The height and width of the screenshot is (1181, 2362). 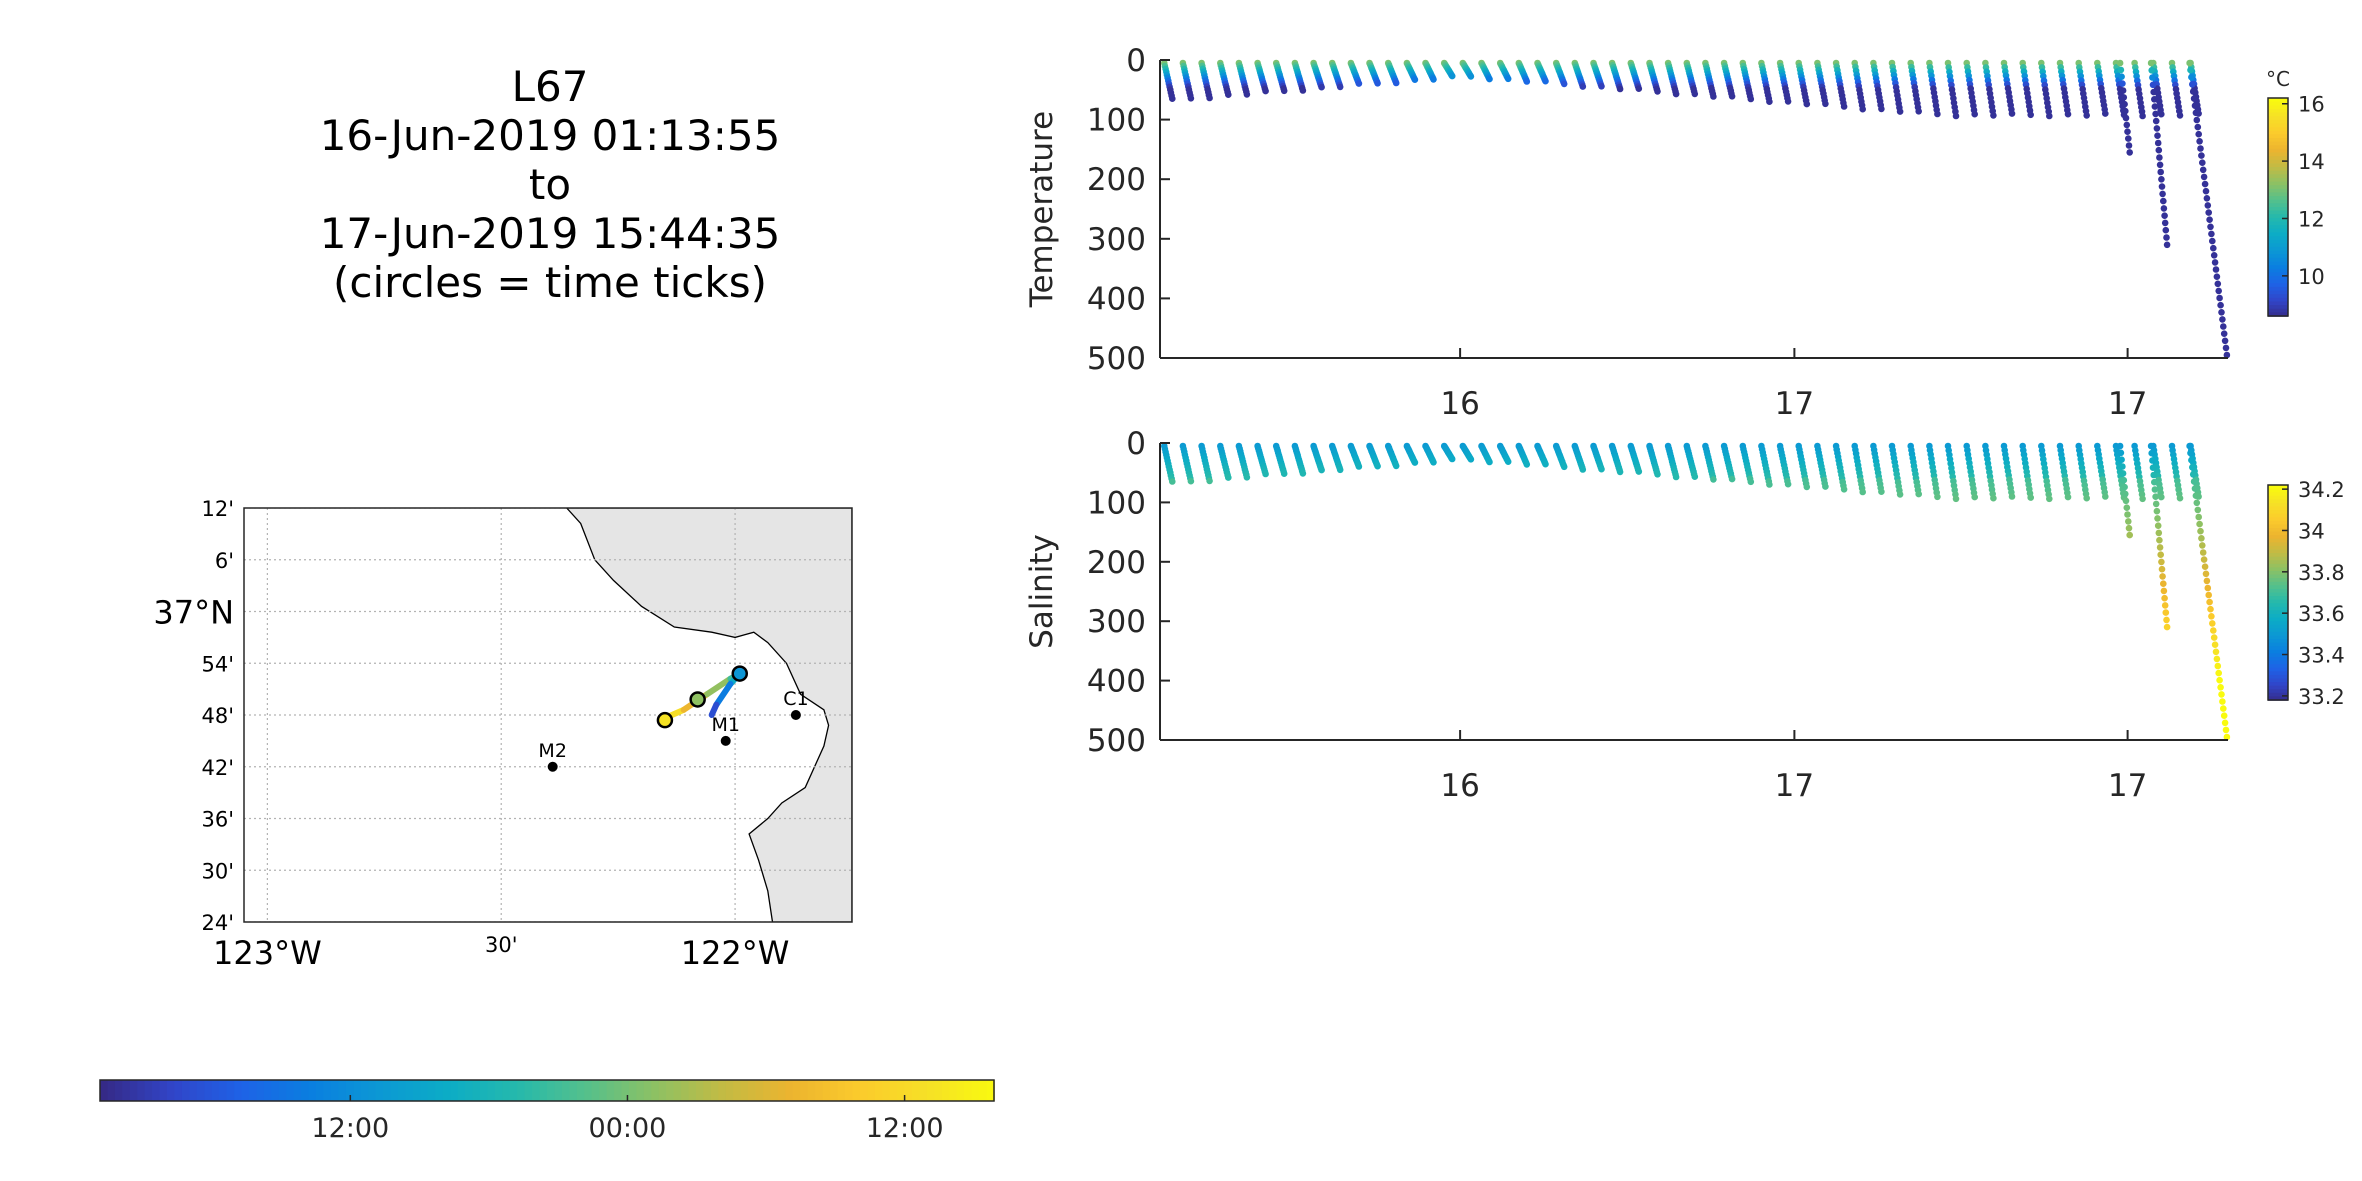 What do you see at coordinates (795, 715) in the screenshot?
I see `station-marker` at bounding box center [795, 715].